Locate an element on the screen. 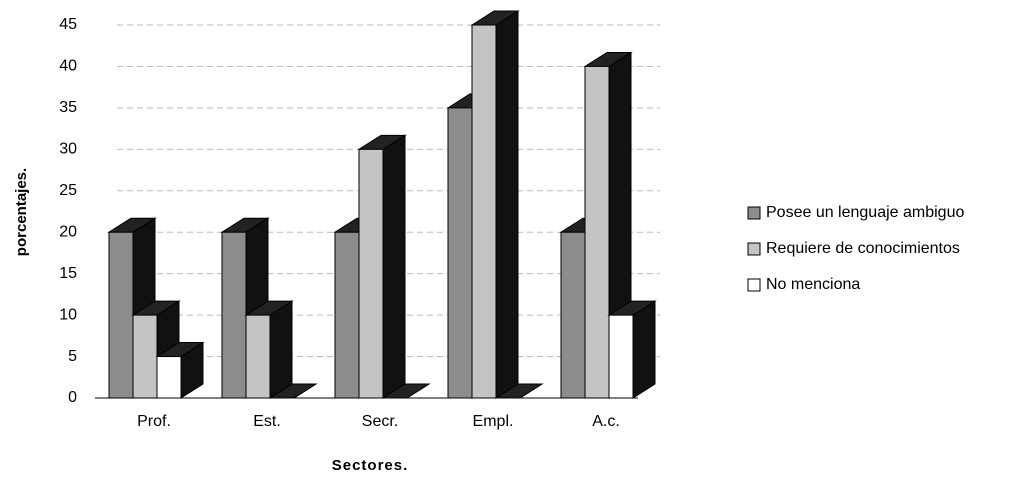 This screenshot has height=477, width=1035. y-axis-label: porcentajes. is located at coordinates (21, 212).